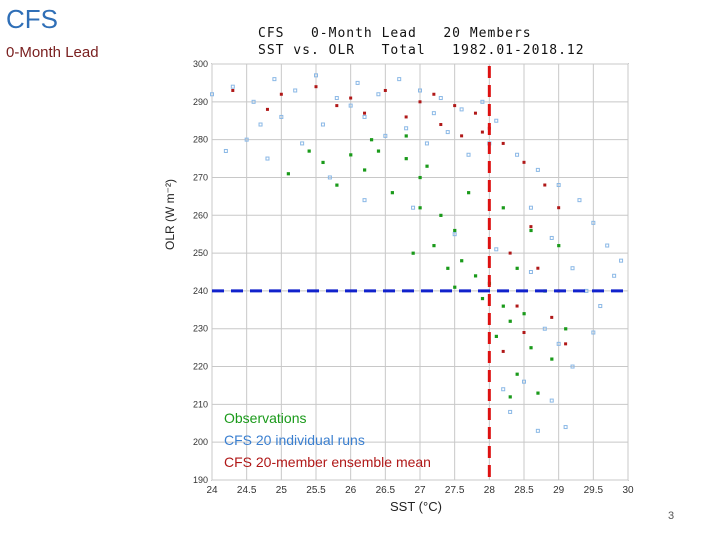 The width and height of the screenshot is (720, 540). What do you see at coordinates (455, 490) in the screenshot?
I see `x-tick-label: 27.5` at bounding box center [455, 490].